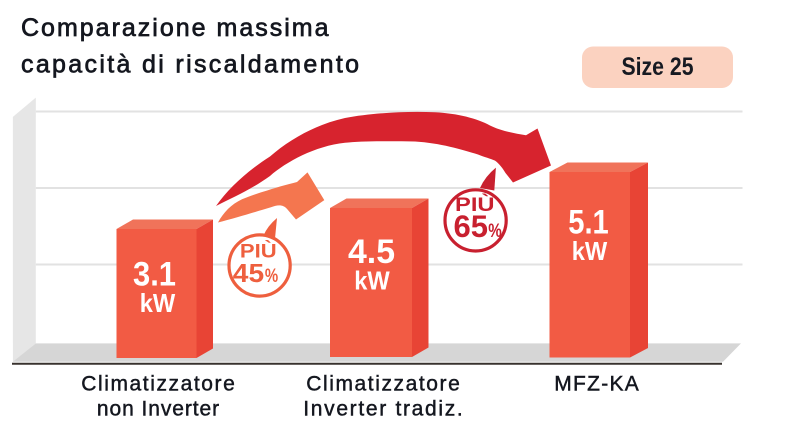 The image size is (800, 447). I want to click on svg-text: 45, so click(248, 274).